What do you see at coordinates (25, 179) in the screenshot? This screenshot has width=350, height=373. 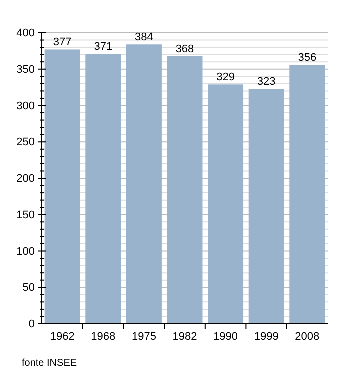 I see `y-tick-label: 200` at bounding box center [25, 179].